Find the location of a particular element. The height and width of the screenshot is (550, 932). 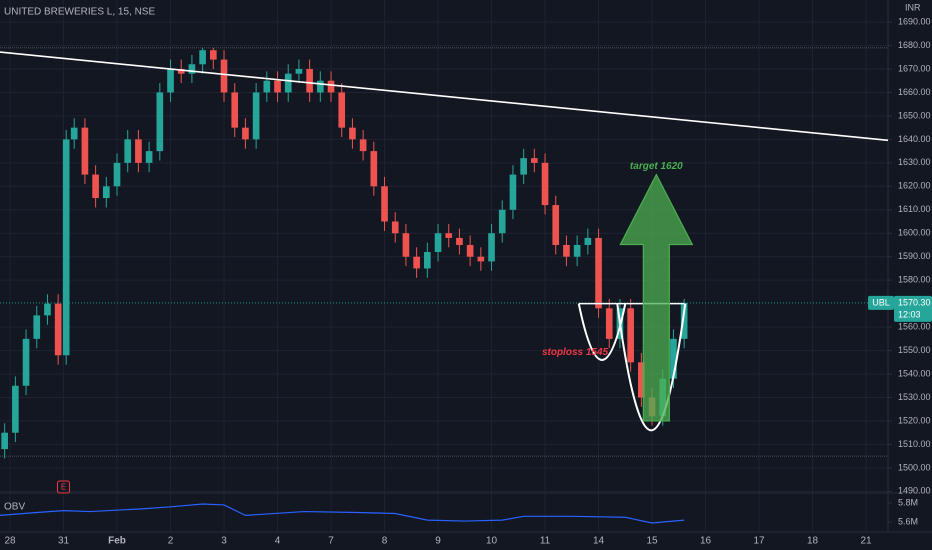

y-tick-label: 1580.00 is located at coordinates (914, 280).